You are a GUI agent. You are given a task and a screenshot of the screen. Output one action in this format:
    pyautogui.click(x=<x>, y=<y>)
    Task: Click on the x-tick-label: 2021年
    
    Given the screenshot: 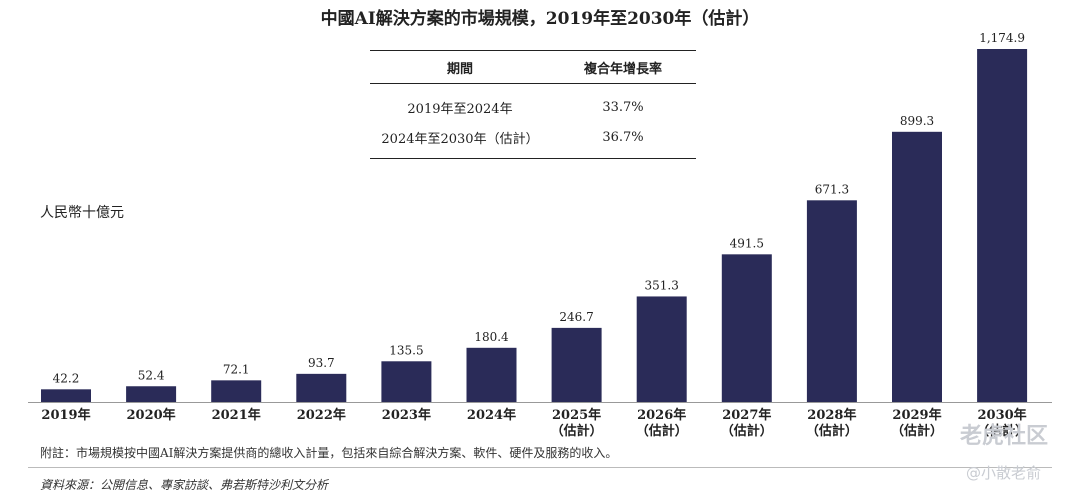 What is the action you would take?
    pyautogui.click(x=236, y=415)
    